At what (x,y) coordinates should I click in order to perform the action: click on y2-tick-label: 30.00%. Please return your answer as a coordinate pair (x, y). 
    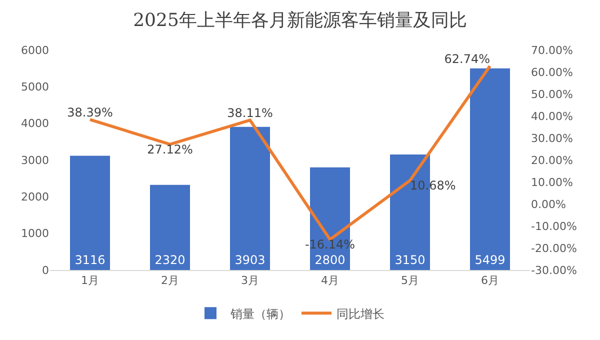
    Looking at the image, I should click on (552, 138).